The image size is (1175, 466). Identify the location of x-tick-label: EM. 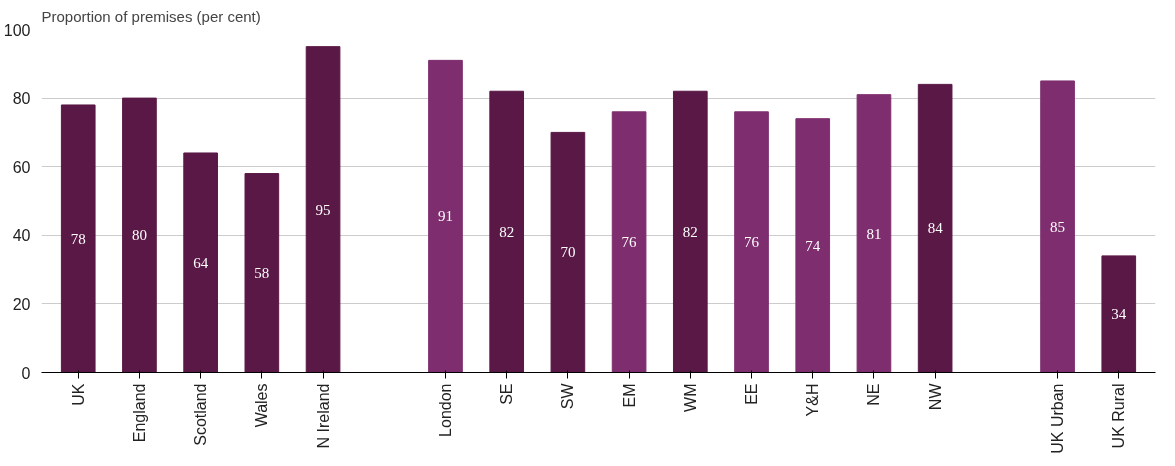
(629, 395).